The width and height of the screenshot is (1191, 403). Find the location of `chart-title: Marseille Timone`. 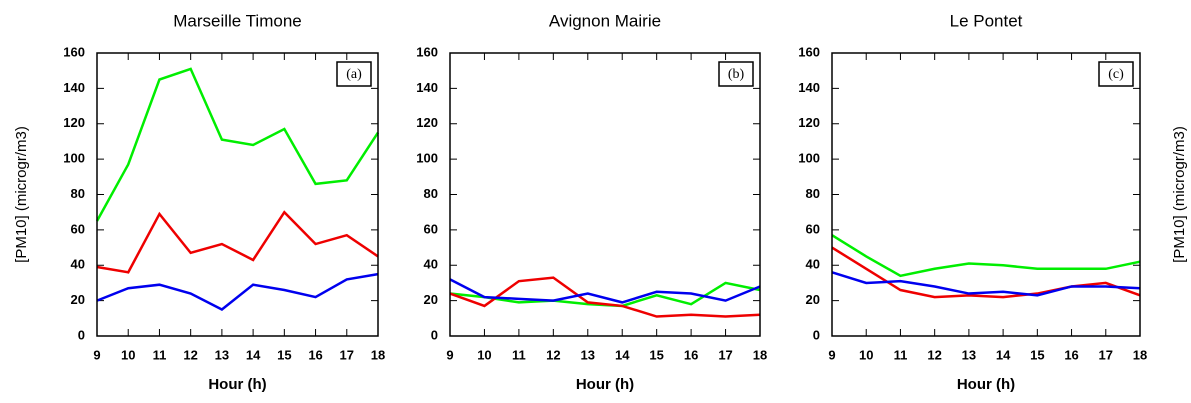

chart-title: Marseille Timone is located at coordinates (237, 20).